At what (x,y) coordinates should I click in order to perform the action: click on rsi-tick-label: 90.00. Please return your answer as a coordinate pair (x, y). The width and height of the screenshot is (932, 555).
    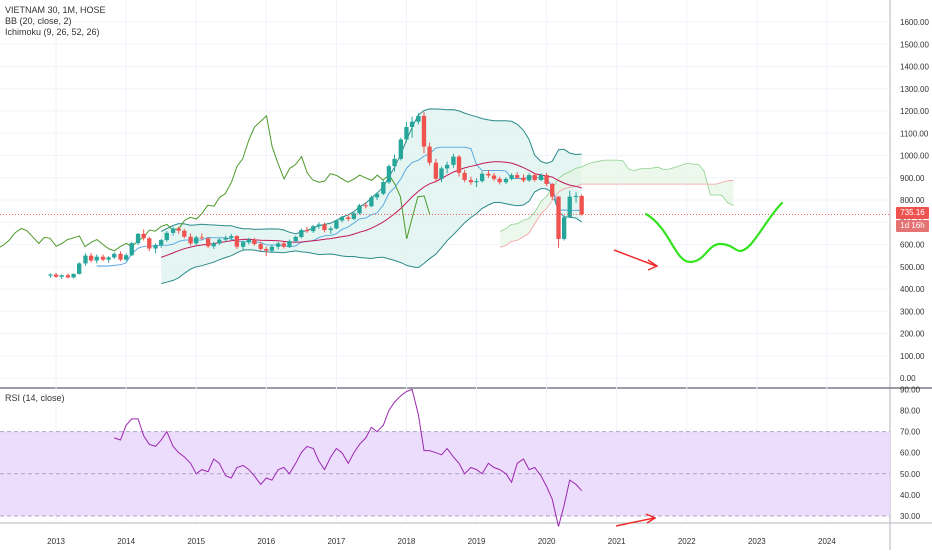
    Looking at the image, I should click on (910, 389).